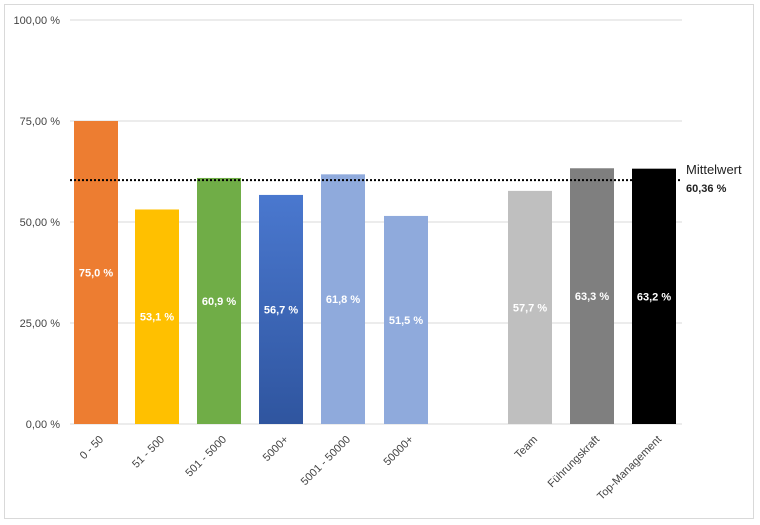 This screenshot has height=525, width=760. I want to click on x-tick-label: 50000+, so click(398, 451).